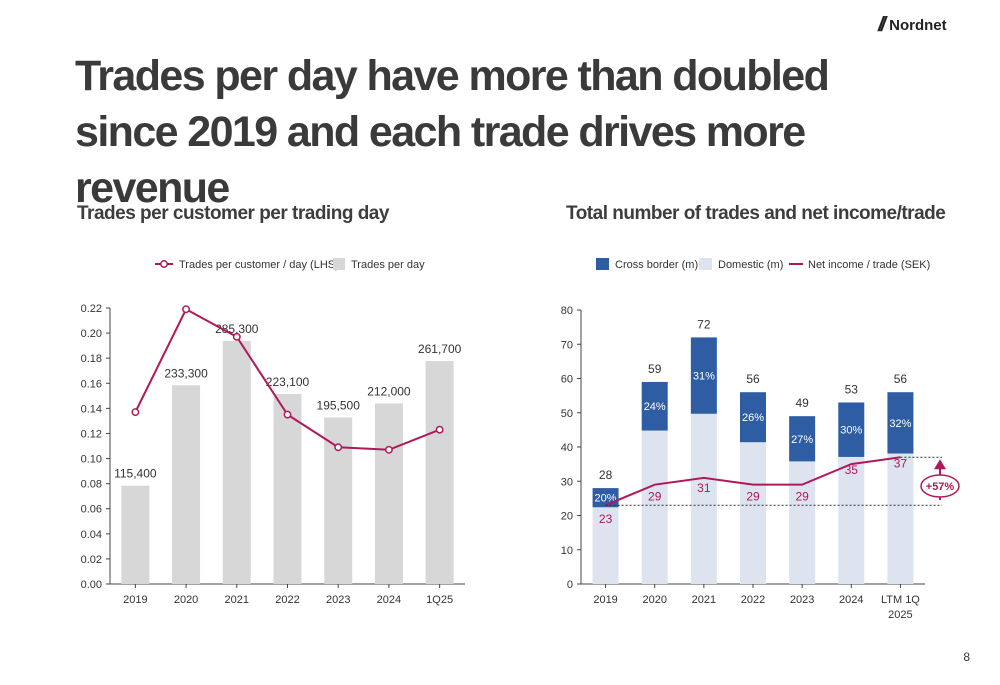  I want to click on trades-per-day-label: 261,700, so click(440, 349).